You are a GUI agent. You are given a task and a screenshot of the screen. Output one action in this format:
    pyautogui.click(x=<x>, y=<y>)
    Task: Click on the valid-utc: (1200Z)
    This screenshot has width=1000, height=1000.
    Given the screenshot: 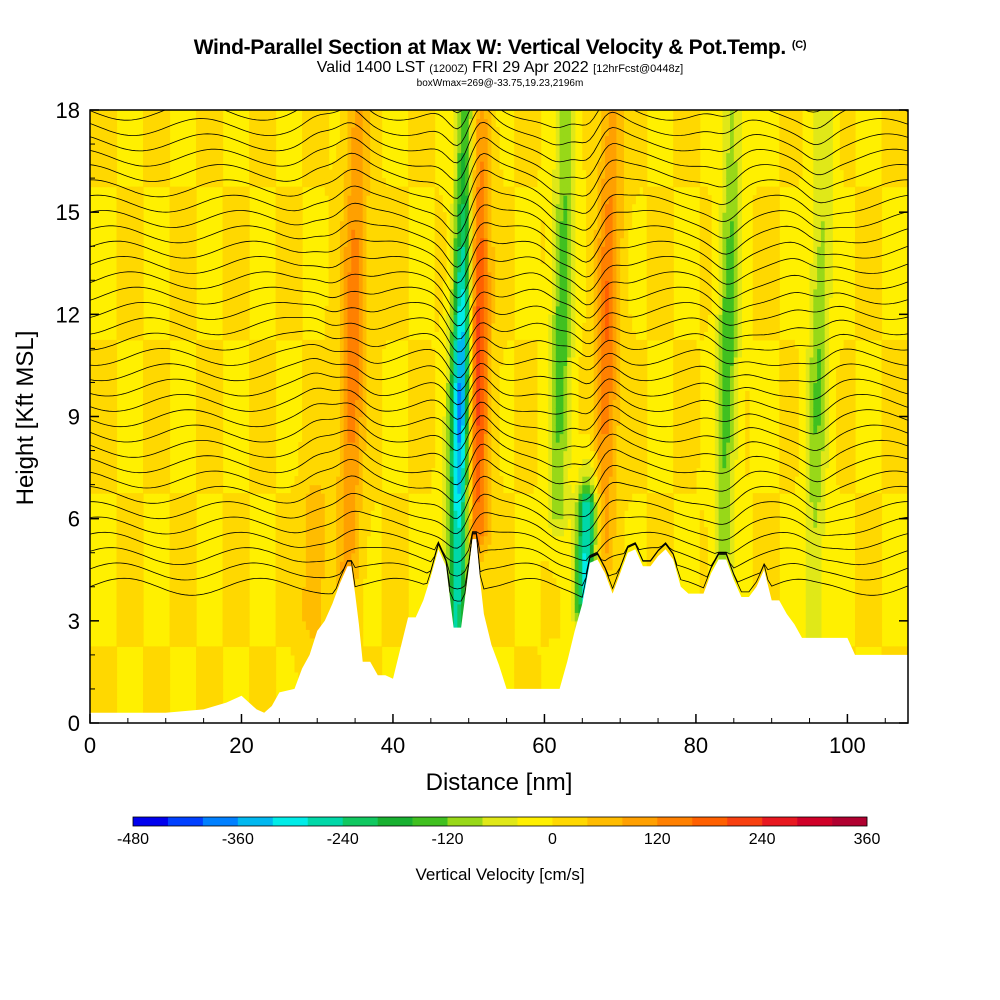 What is the action you would take?
    pyautogui.click(x=448, y=69)
    